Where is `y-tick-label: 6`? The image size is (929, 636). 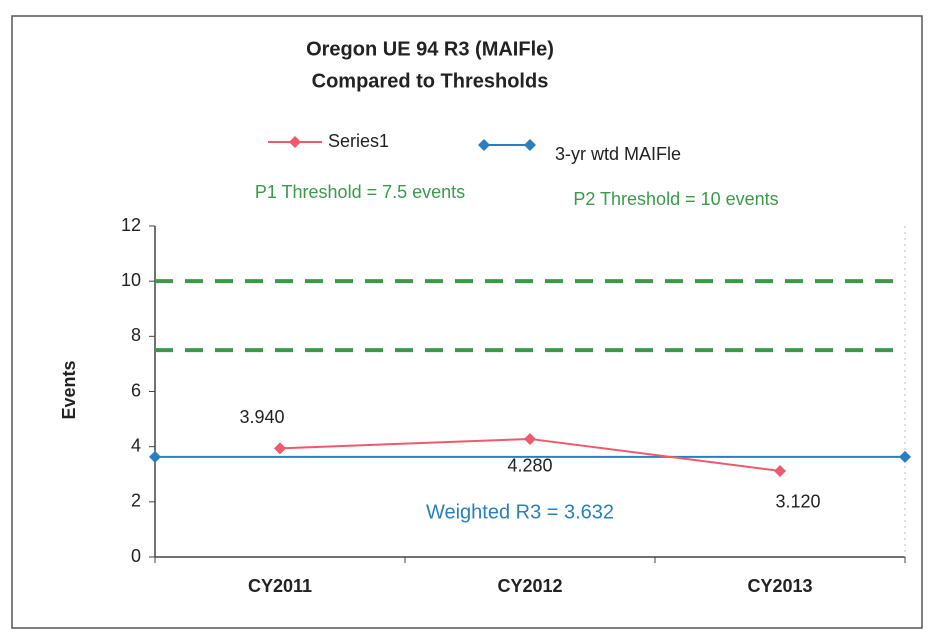
y-tick-label: 6 is located at coordinates (136, 390).